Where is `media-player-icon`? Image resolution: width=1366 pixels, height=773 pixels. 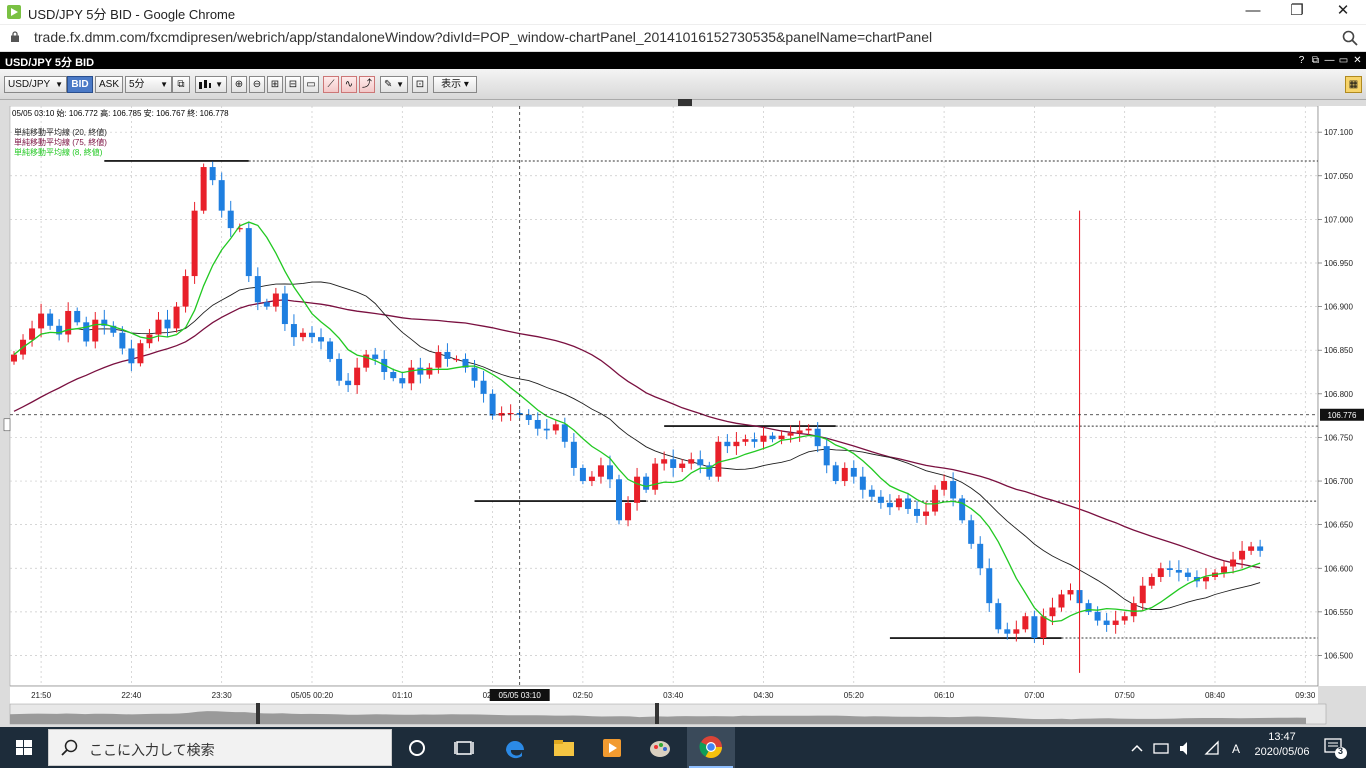
media-player-icon is located at coordinates (612, 748).